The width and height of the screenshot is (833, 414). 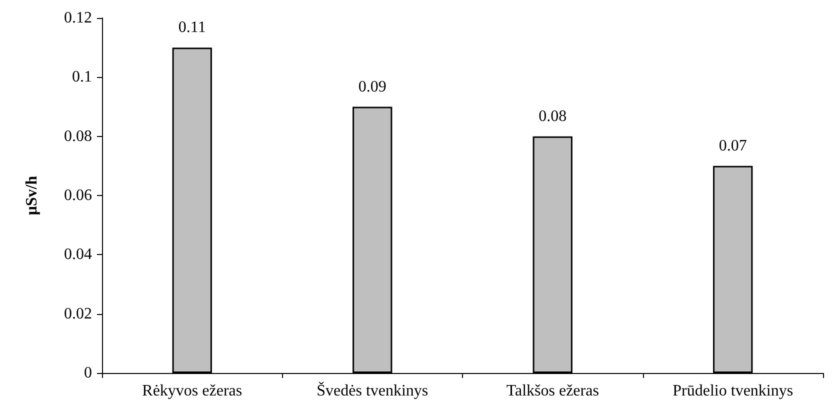 What do you see at coordinates (732, 145) in the screenshot?
I see `data-label: 0.07` at bounding box center [732, 145].